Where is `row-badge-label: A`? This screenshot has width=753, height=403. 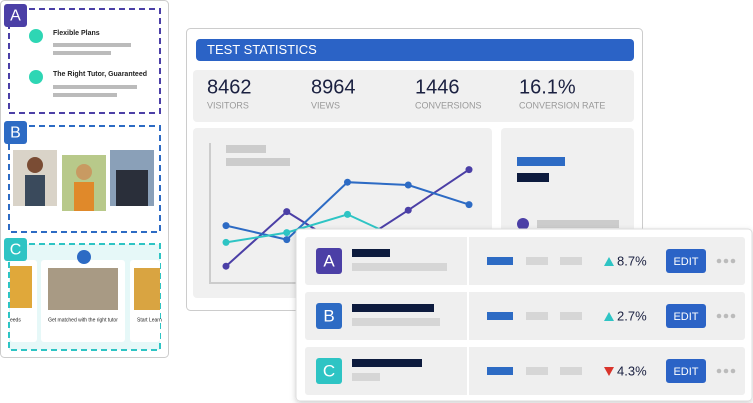 row-badge-label: A is located at coordinates (329, 260).